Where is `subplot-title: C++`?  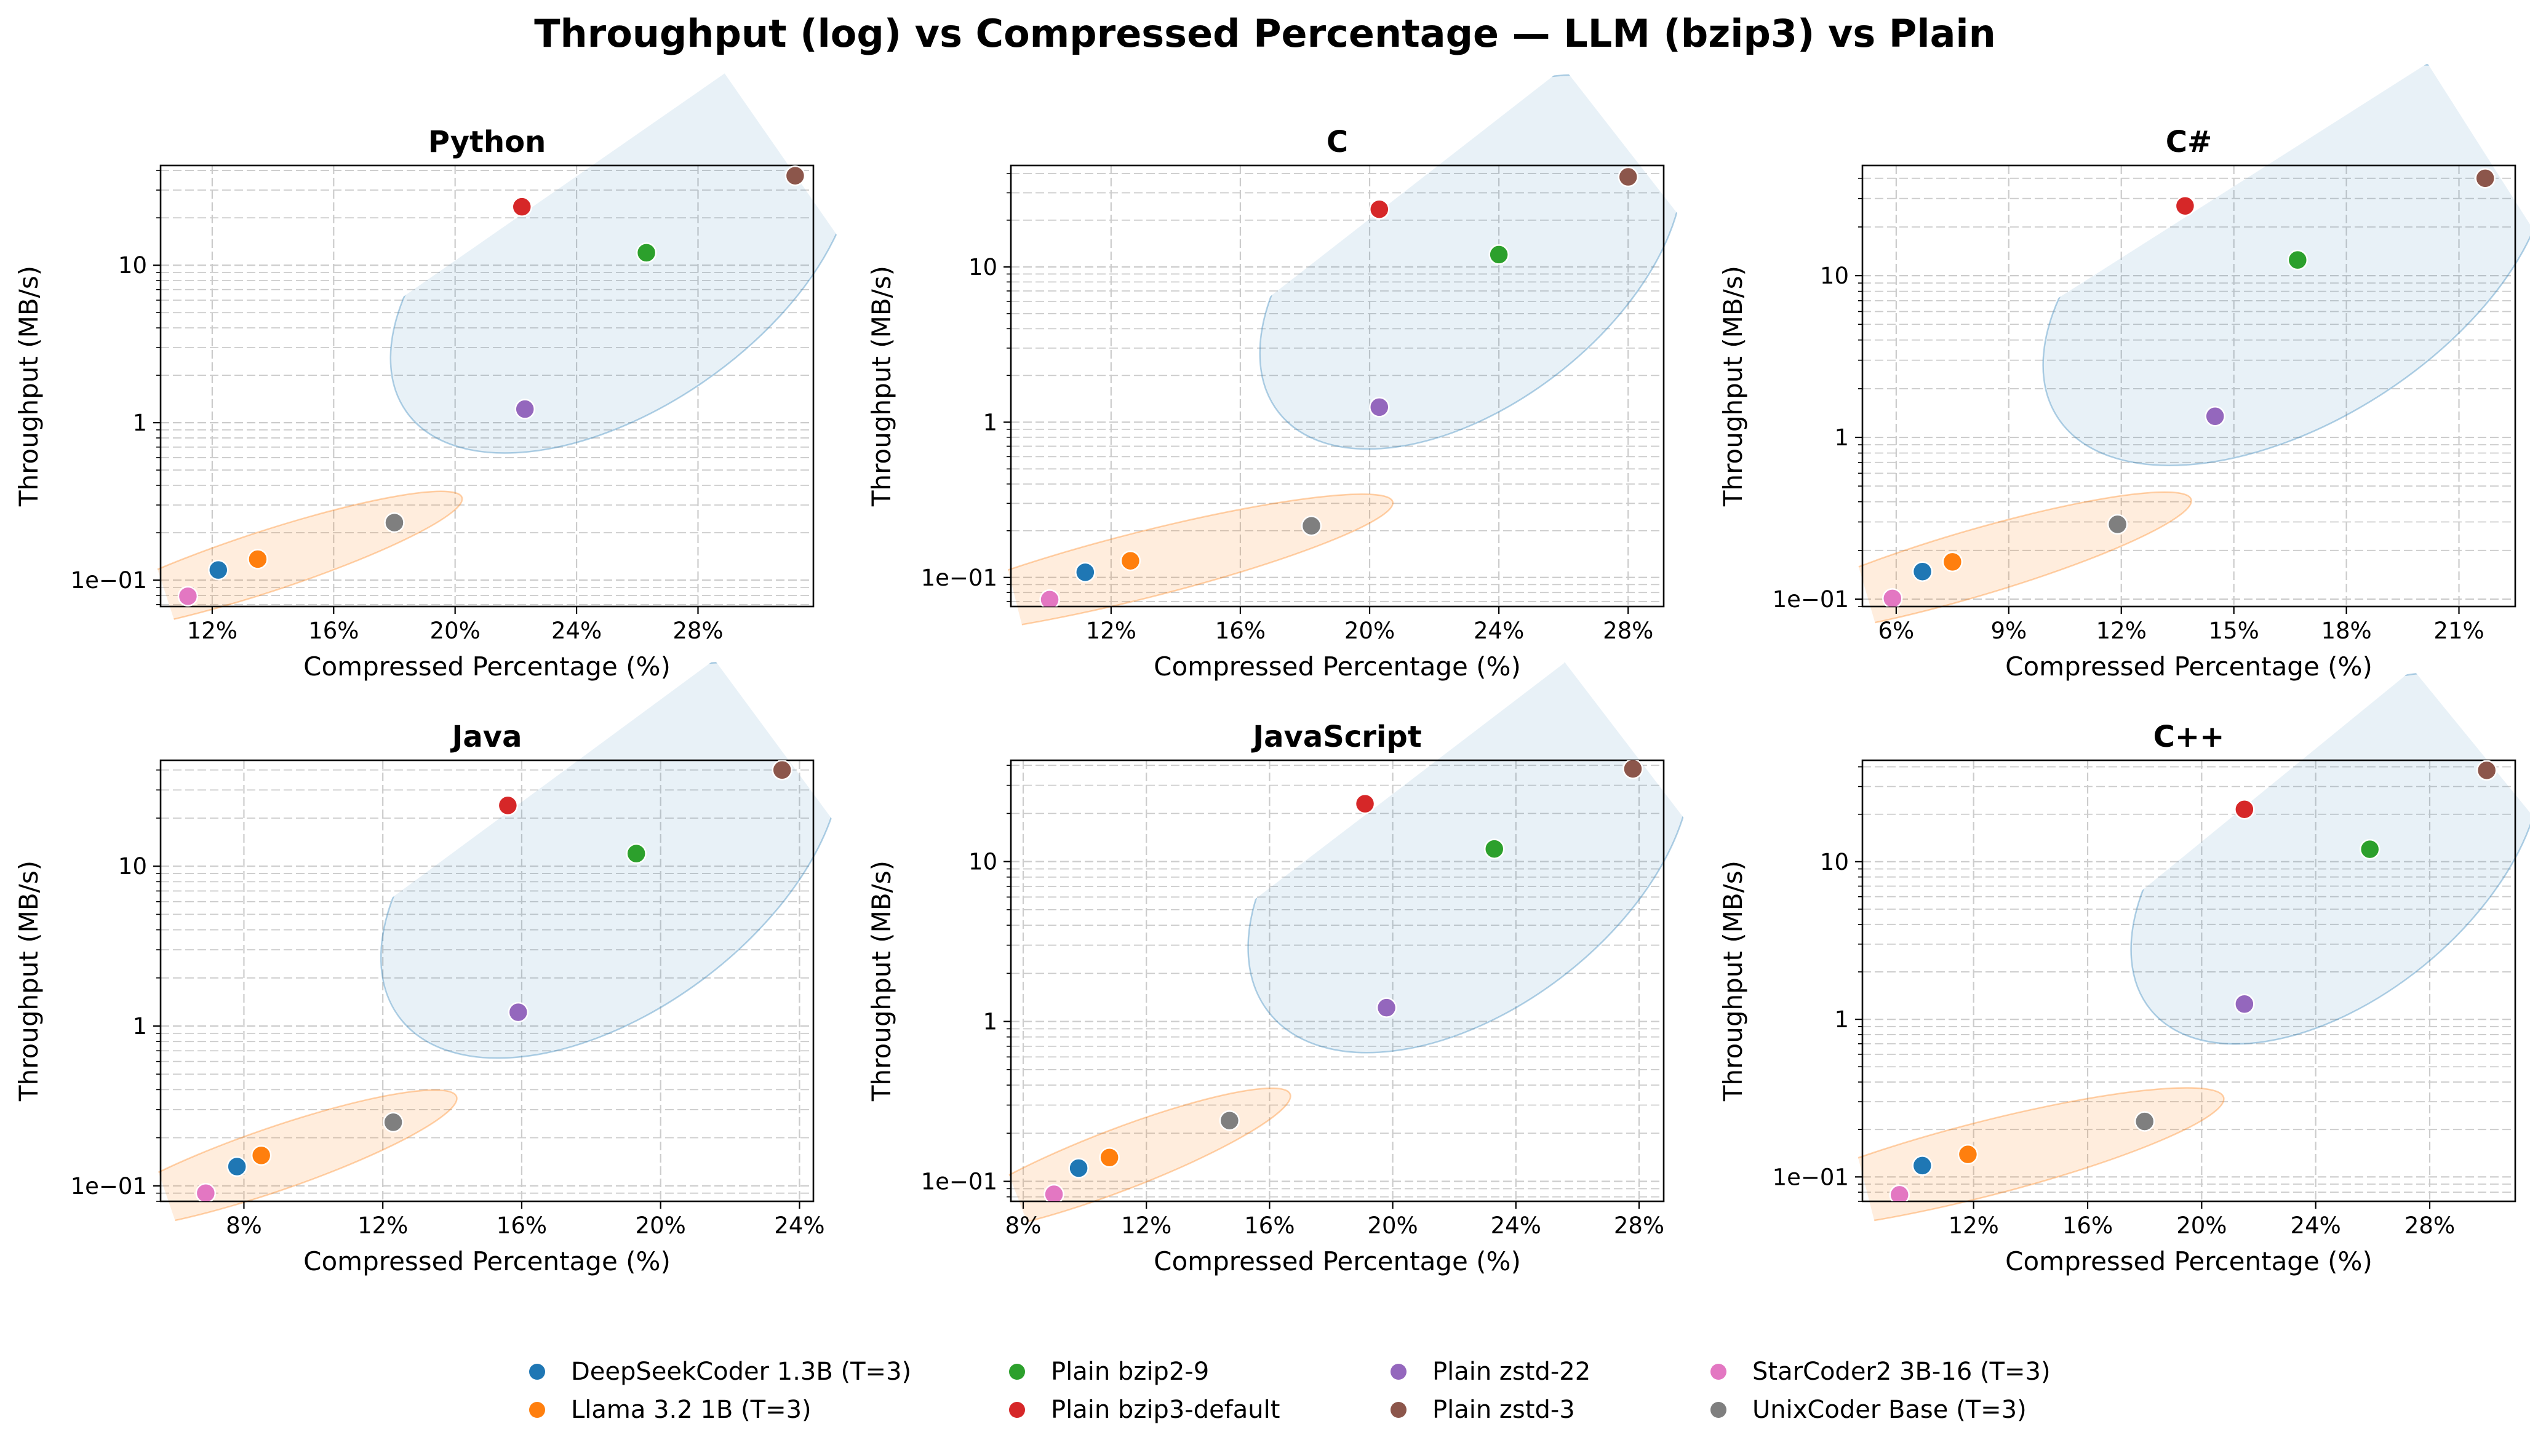 subplot-title: C++ is located at coordinates (2189, 737).